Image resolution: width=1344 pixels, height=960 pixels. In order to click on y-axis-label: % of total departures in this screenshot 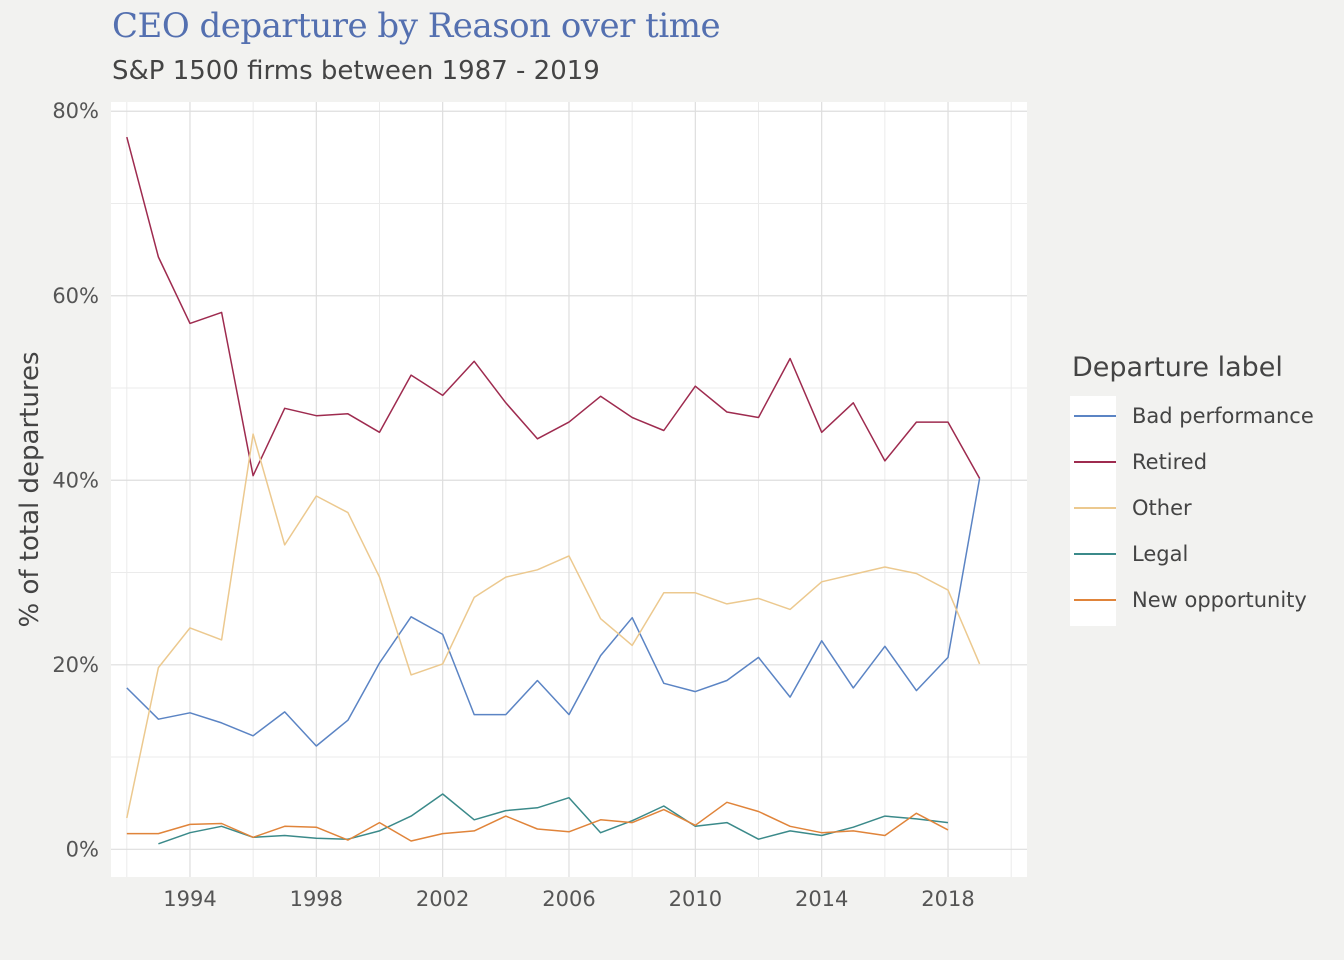, I will do `click(30, 490)`.